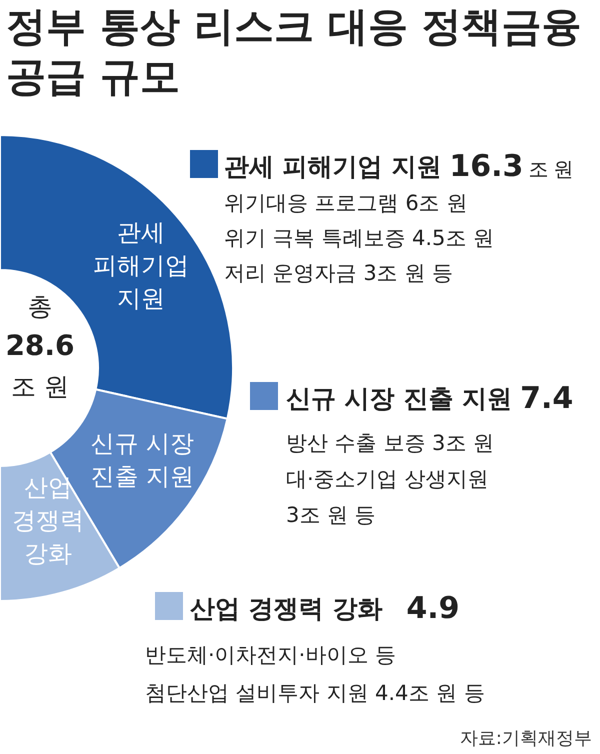  What do you see at coordinates (315, 674) in the screenshot?
I see `text: 반도체·이차전지·바이오 등 첨단산업 설비투자 지원 4.4조 원 등` at bounding box center [315, 674].